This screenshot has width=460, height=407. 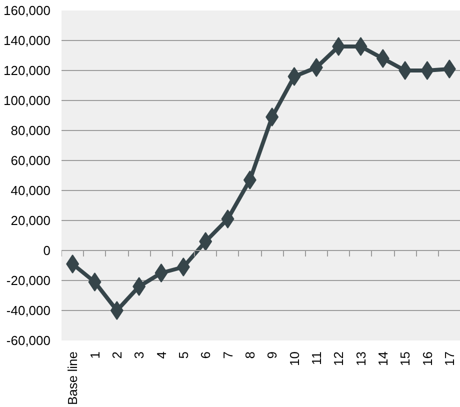 I want to click on x-tick-label: 10, so click(x=294, y=358).